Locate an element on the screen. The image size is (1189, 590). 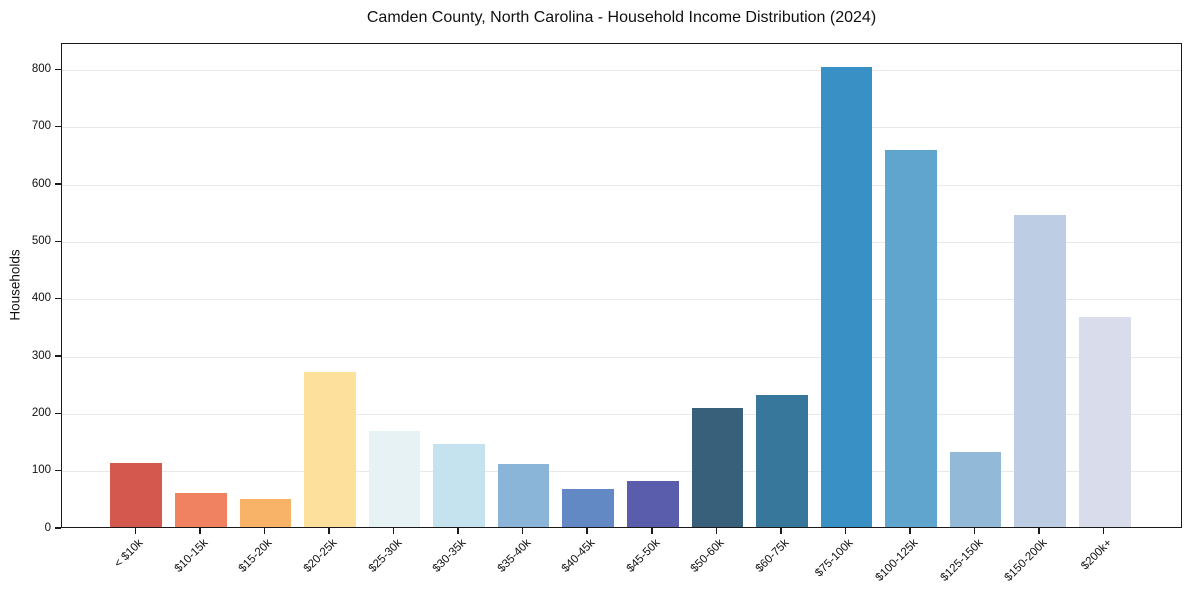
x-tick-label: $35-40k is located at coordinates (514, 556).